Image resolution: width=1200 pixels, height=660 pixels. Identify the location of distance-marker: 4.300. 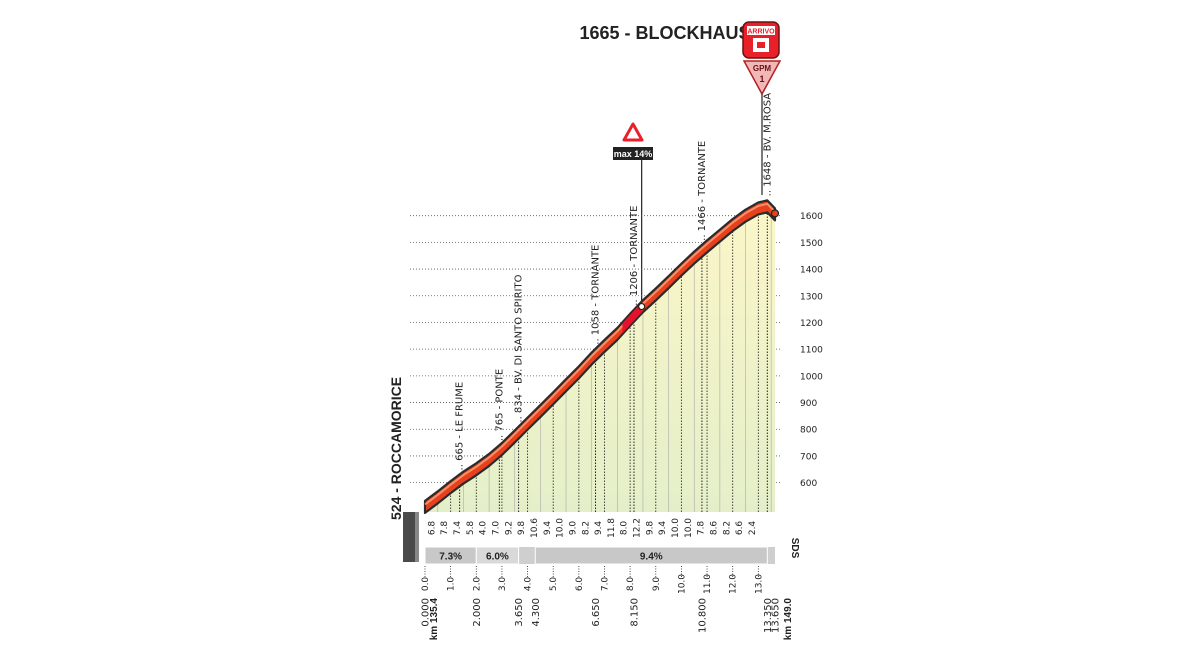
(536, 612).